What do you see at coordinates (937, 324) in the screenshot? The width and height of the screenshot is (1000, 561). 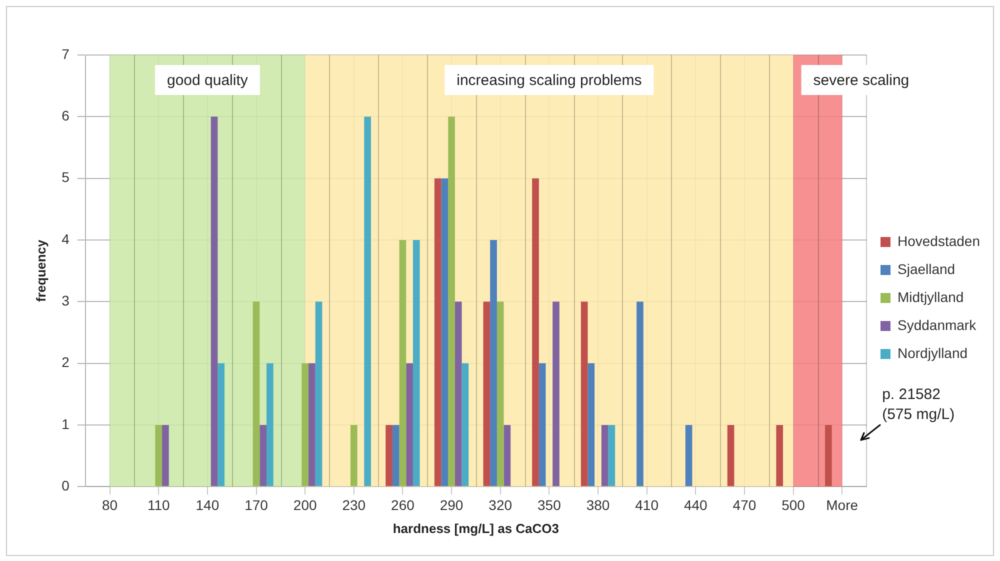 I see `legend-label: Syddanmark` at bounding box center [937, 324].